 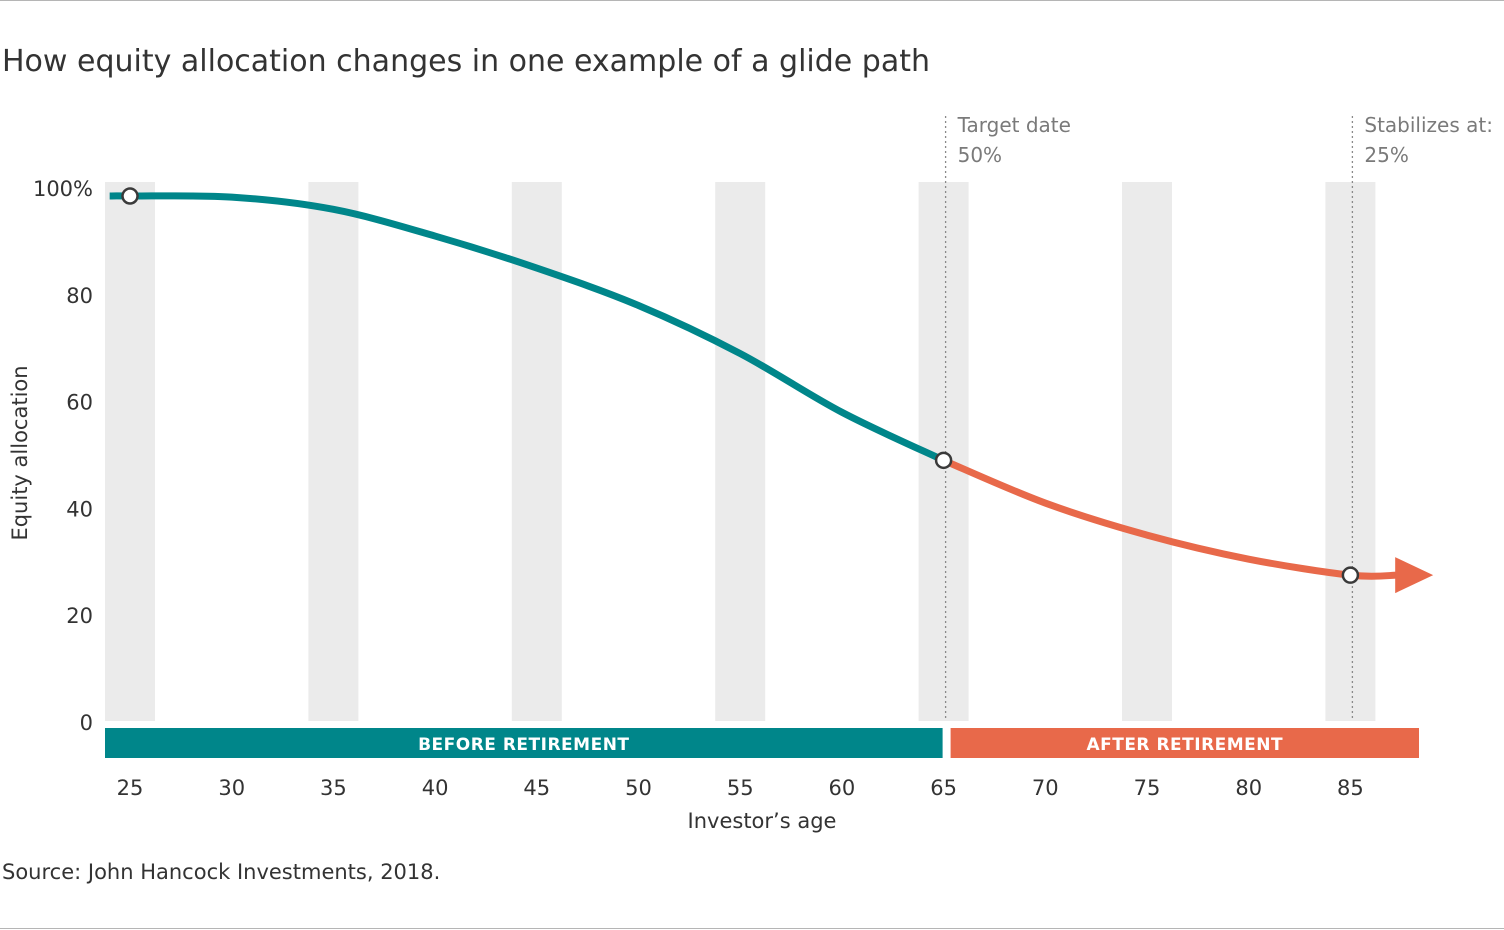 I want to click on phase-label-after: AFTER RETIREMENT, so click(x=1184, y=745).